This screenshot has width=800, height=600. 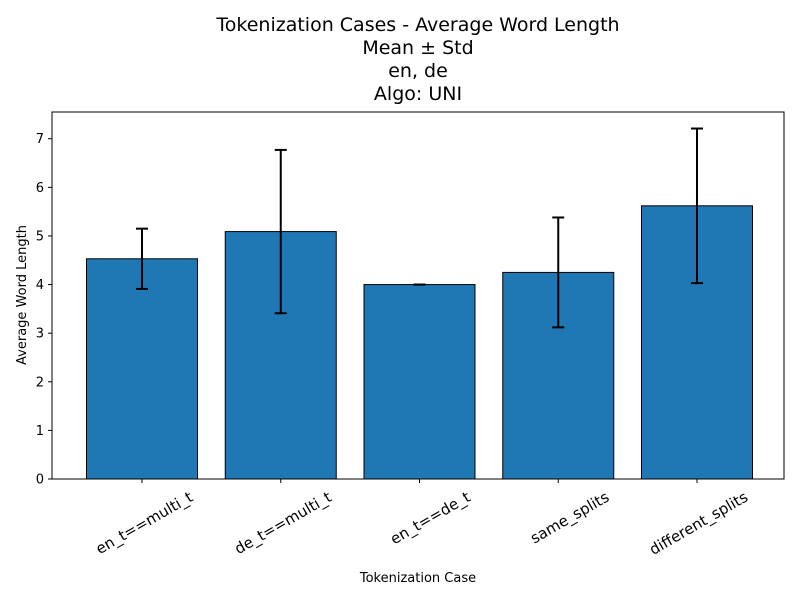 What do you see at coordinates (698, 524) in the screenshot?
I see `x-tick-label-different_splits: different_splits` at bounding box center [698, 524].